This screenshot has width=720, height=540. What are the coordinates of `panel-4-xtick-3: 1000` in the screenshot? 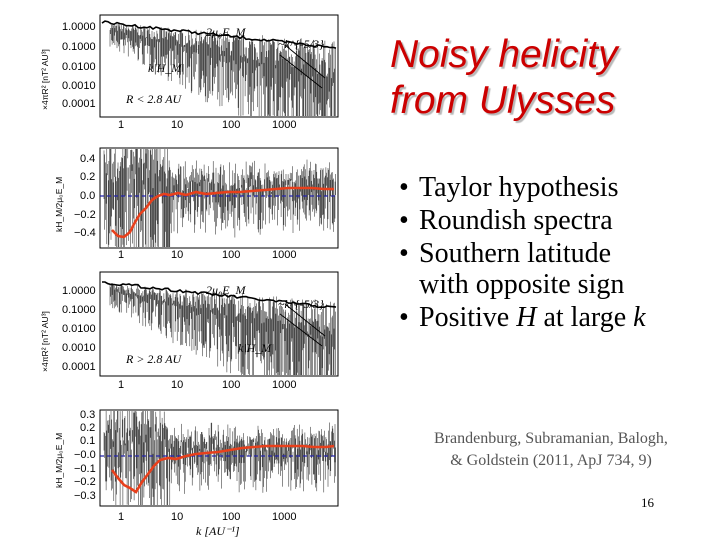 It's located at (284, 517).